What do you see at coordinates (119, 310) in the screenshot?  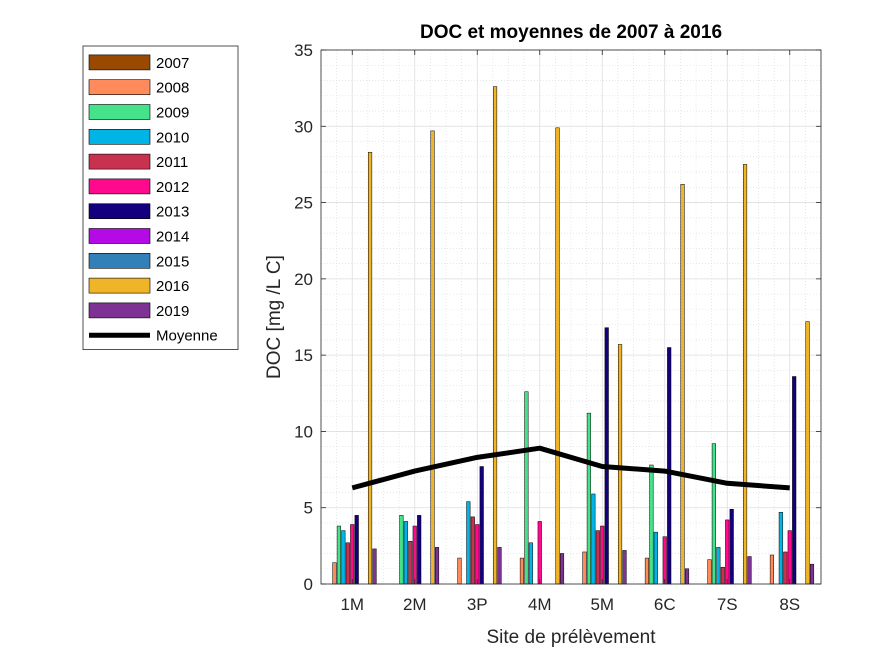 I see `legend-swatch-2019` at bounding box center [119, 310].